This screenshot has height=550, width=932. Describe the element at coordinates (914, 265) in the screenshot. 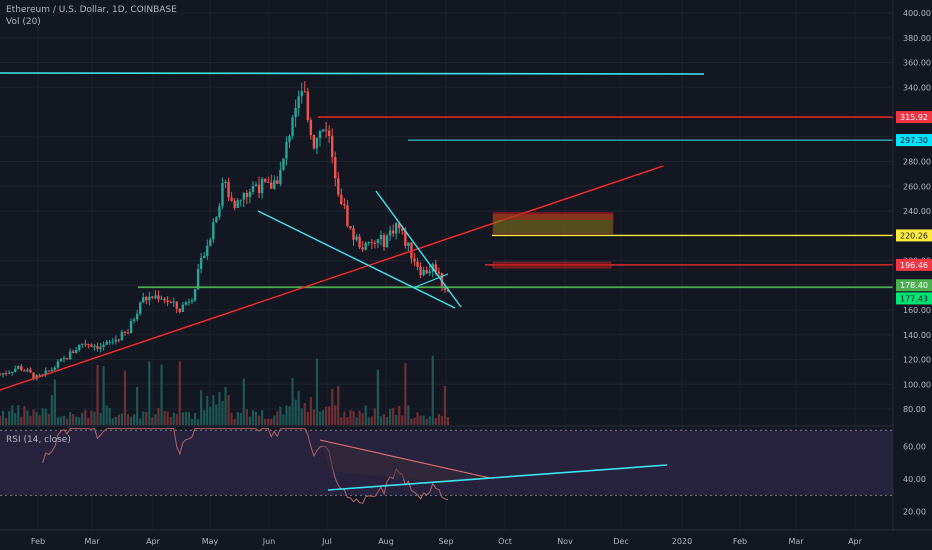

I see `price-badge-label: 196.46` at that location.